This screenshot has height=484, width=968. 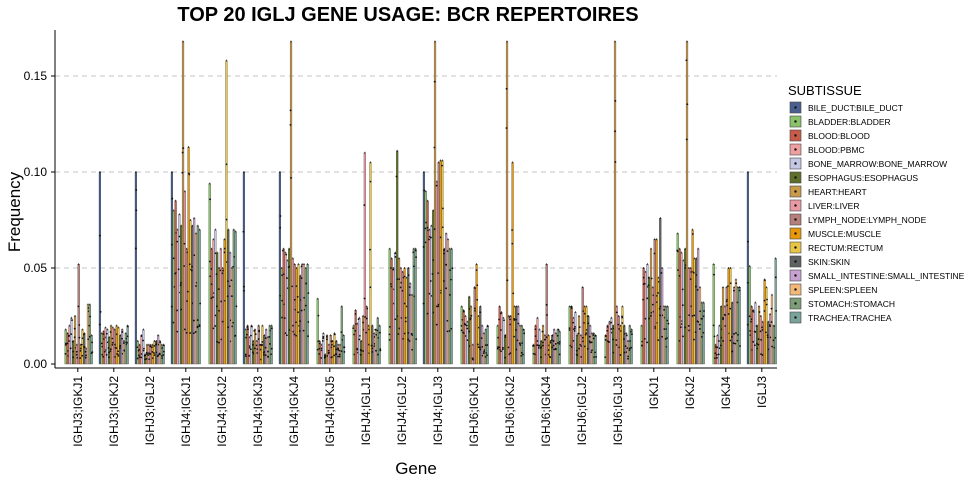 What do you see at coordinates (839, 136) in the screenshot?
I see `legend-label: BLOOD:BLOOD` at bounding box center [839, 136].